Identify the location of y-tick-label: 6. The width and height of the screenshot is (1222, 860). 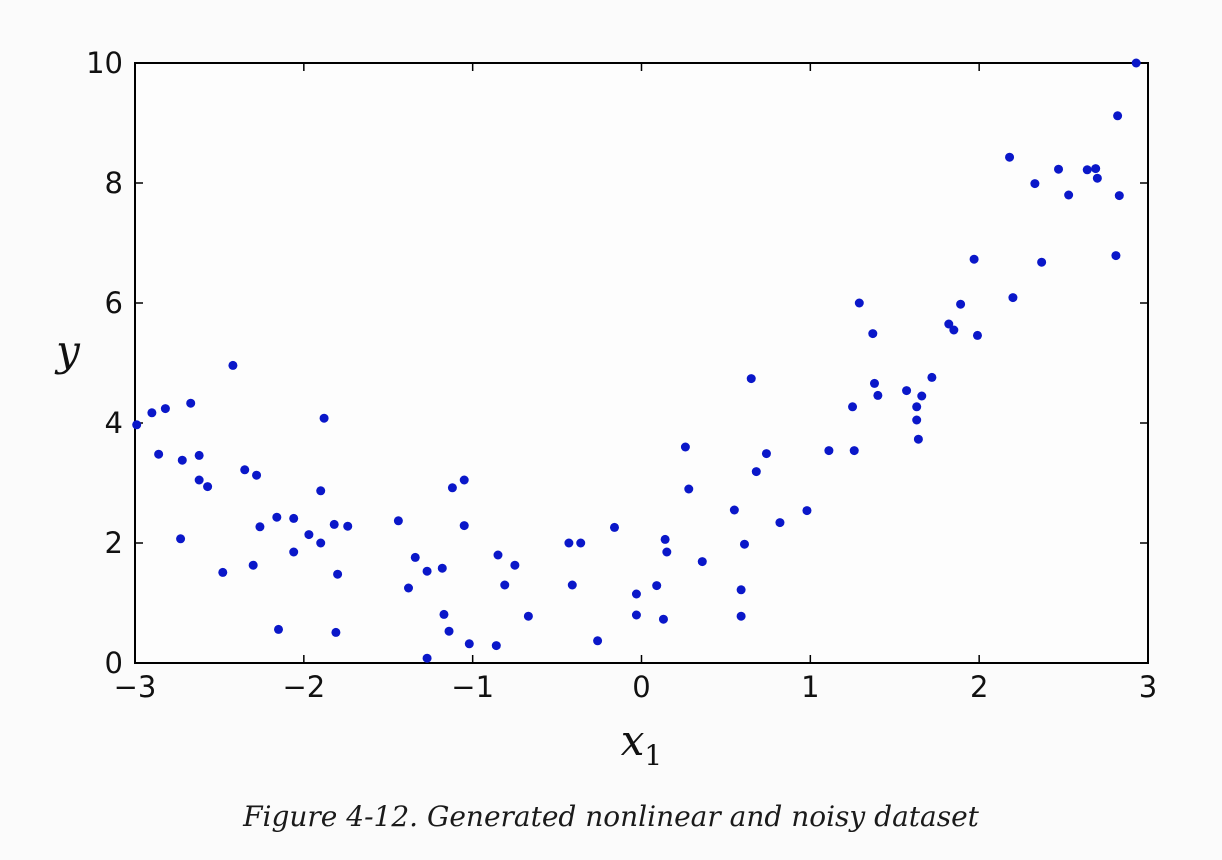
(114, 303).